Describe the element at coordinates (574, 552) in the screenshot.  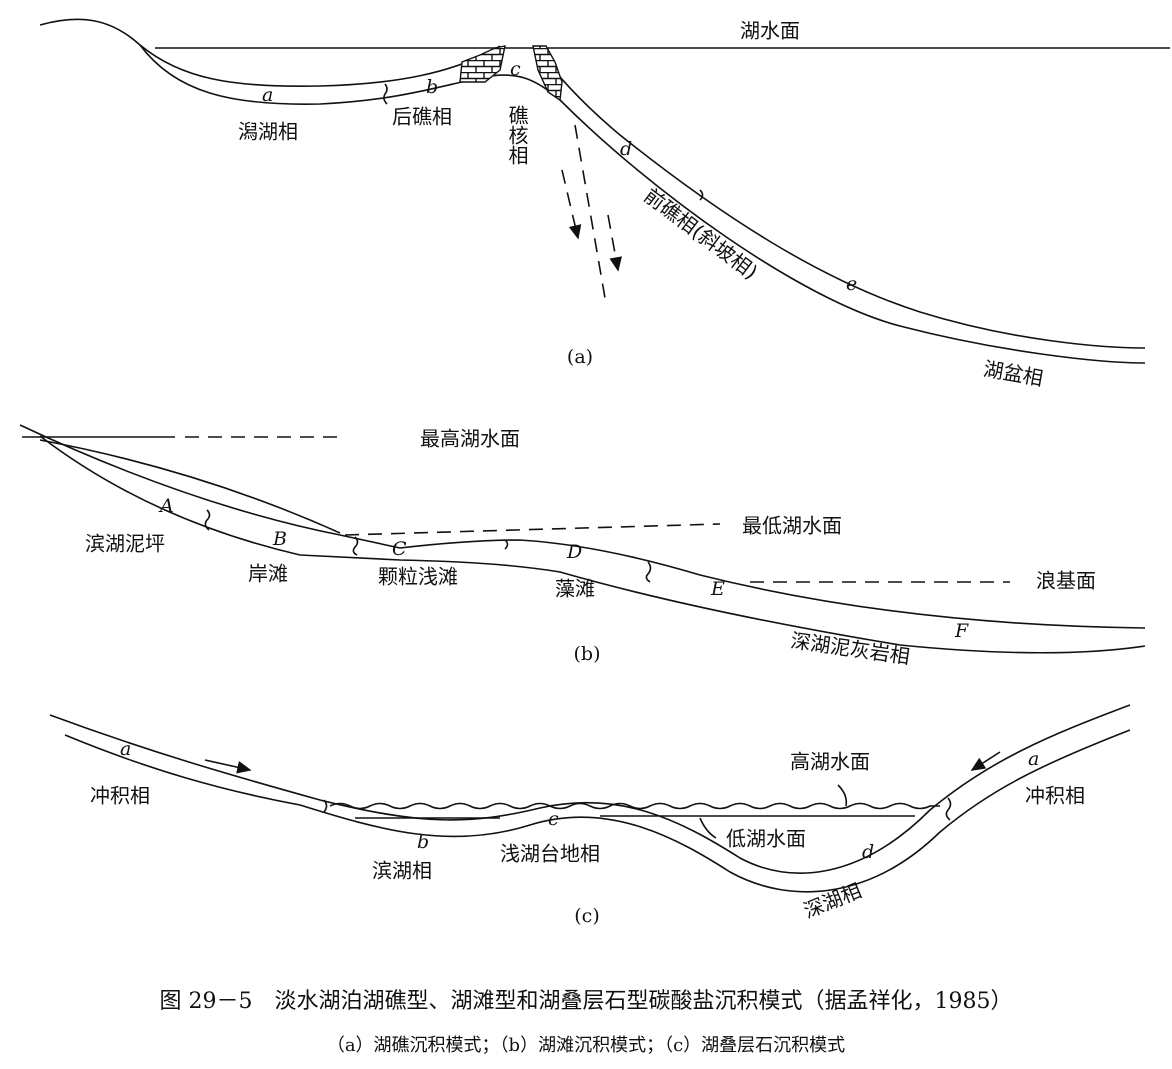
I see `layer-label: D` at that location.